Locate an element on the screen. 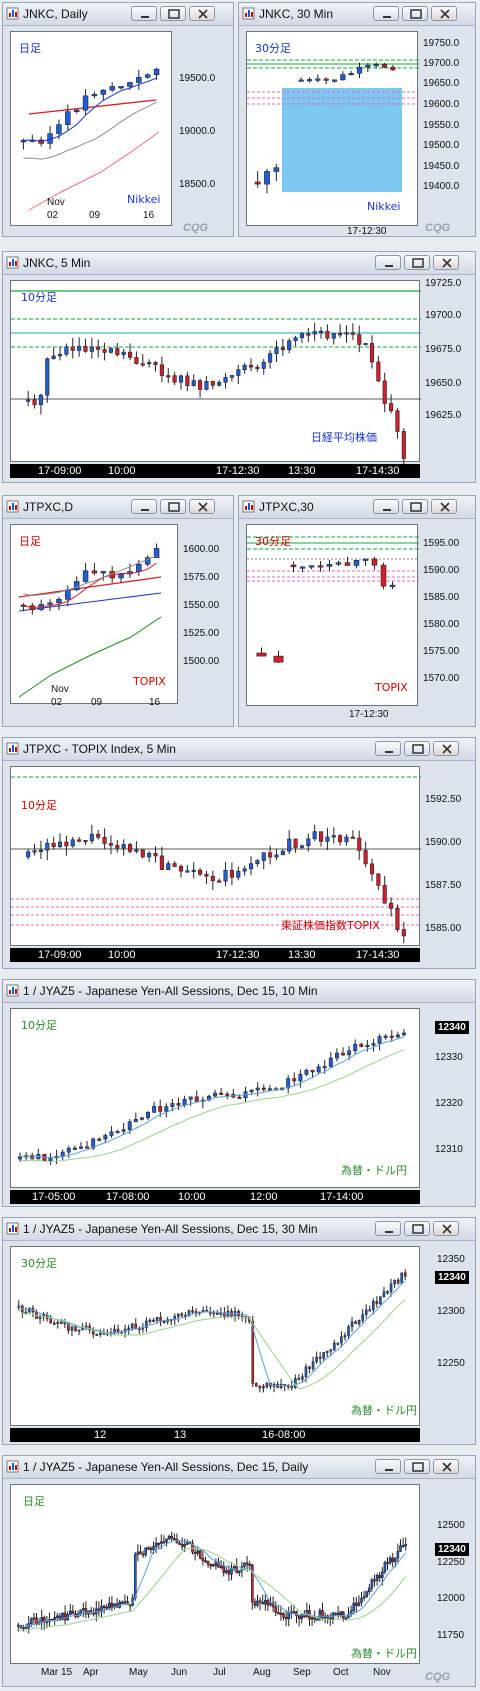 Image resolution: width=480 pixels, height=1691 pixels. title-bar: JTPXC,30 is located at coordinates (357, 507).